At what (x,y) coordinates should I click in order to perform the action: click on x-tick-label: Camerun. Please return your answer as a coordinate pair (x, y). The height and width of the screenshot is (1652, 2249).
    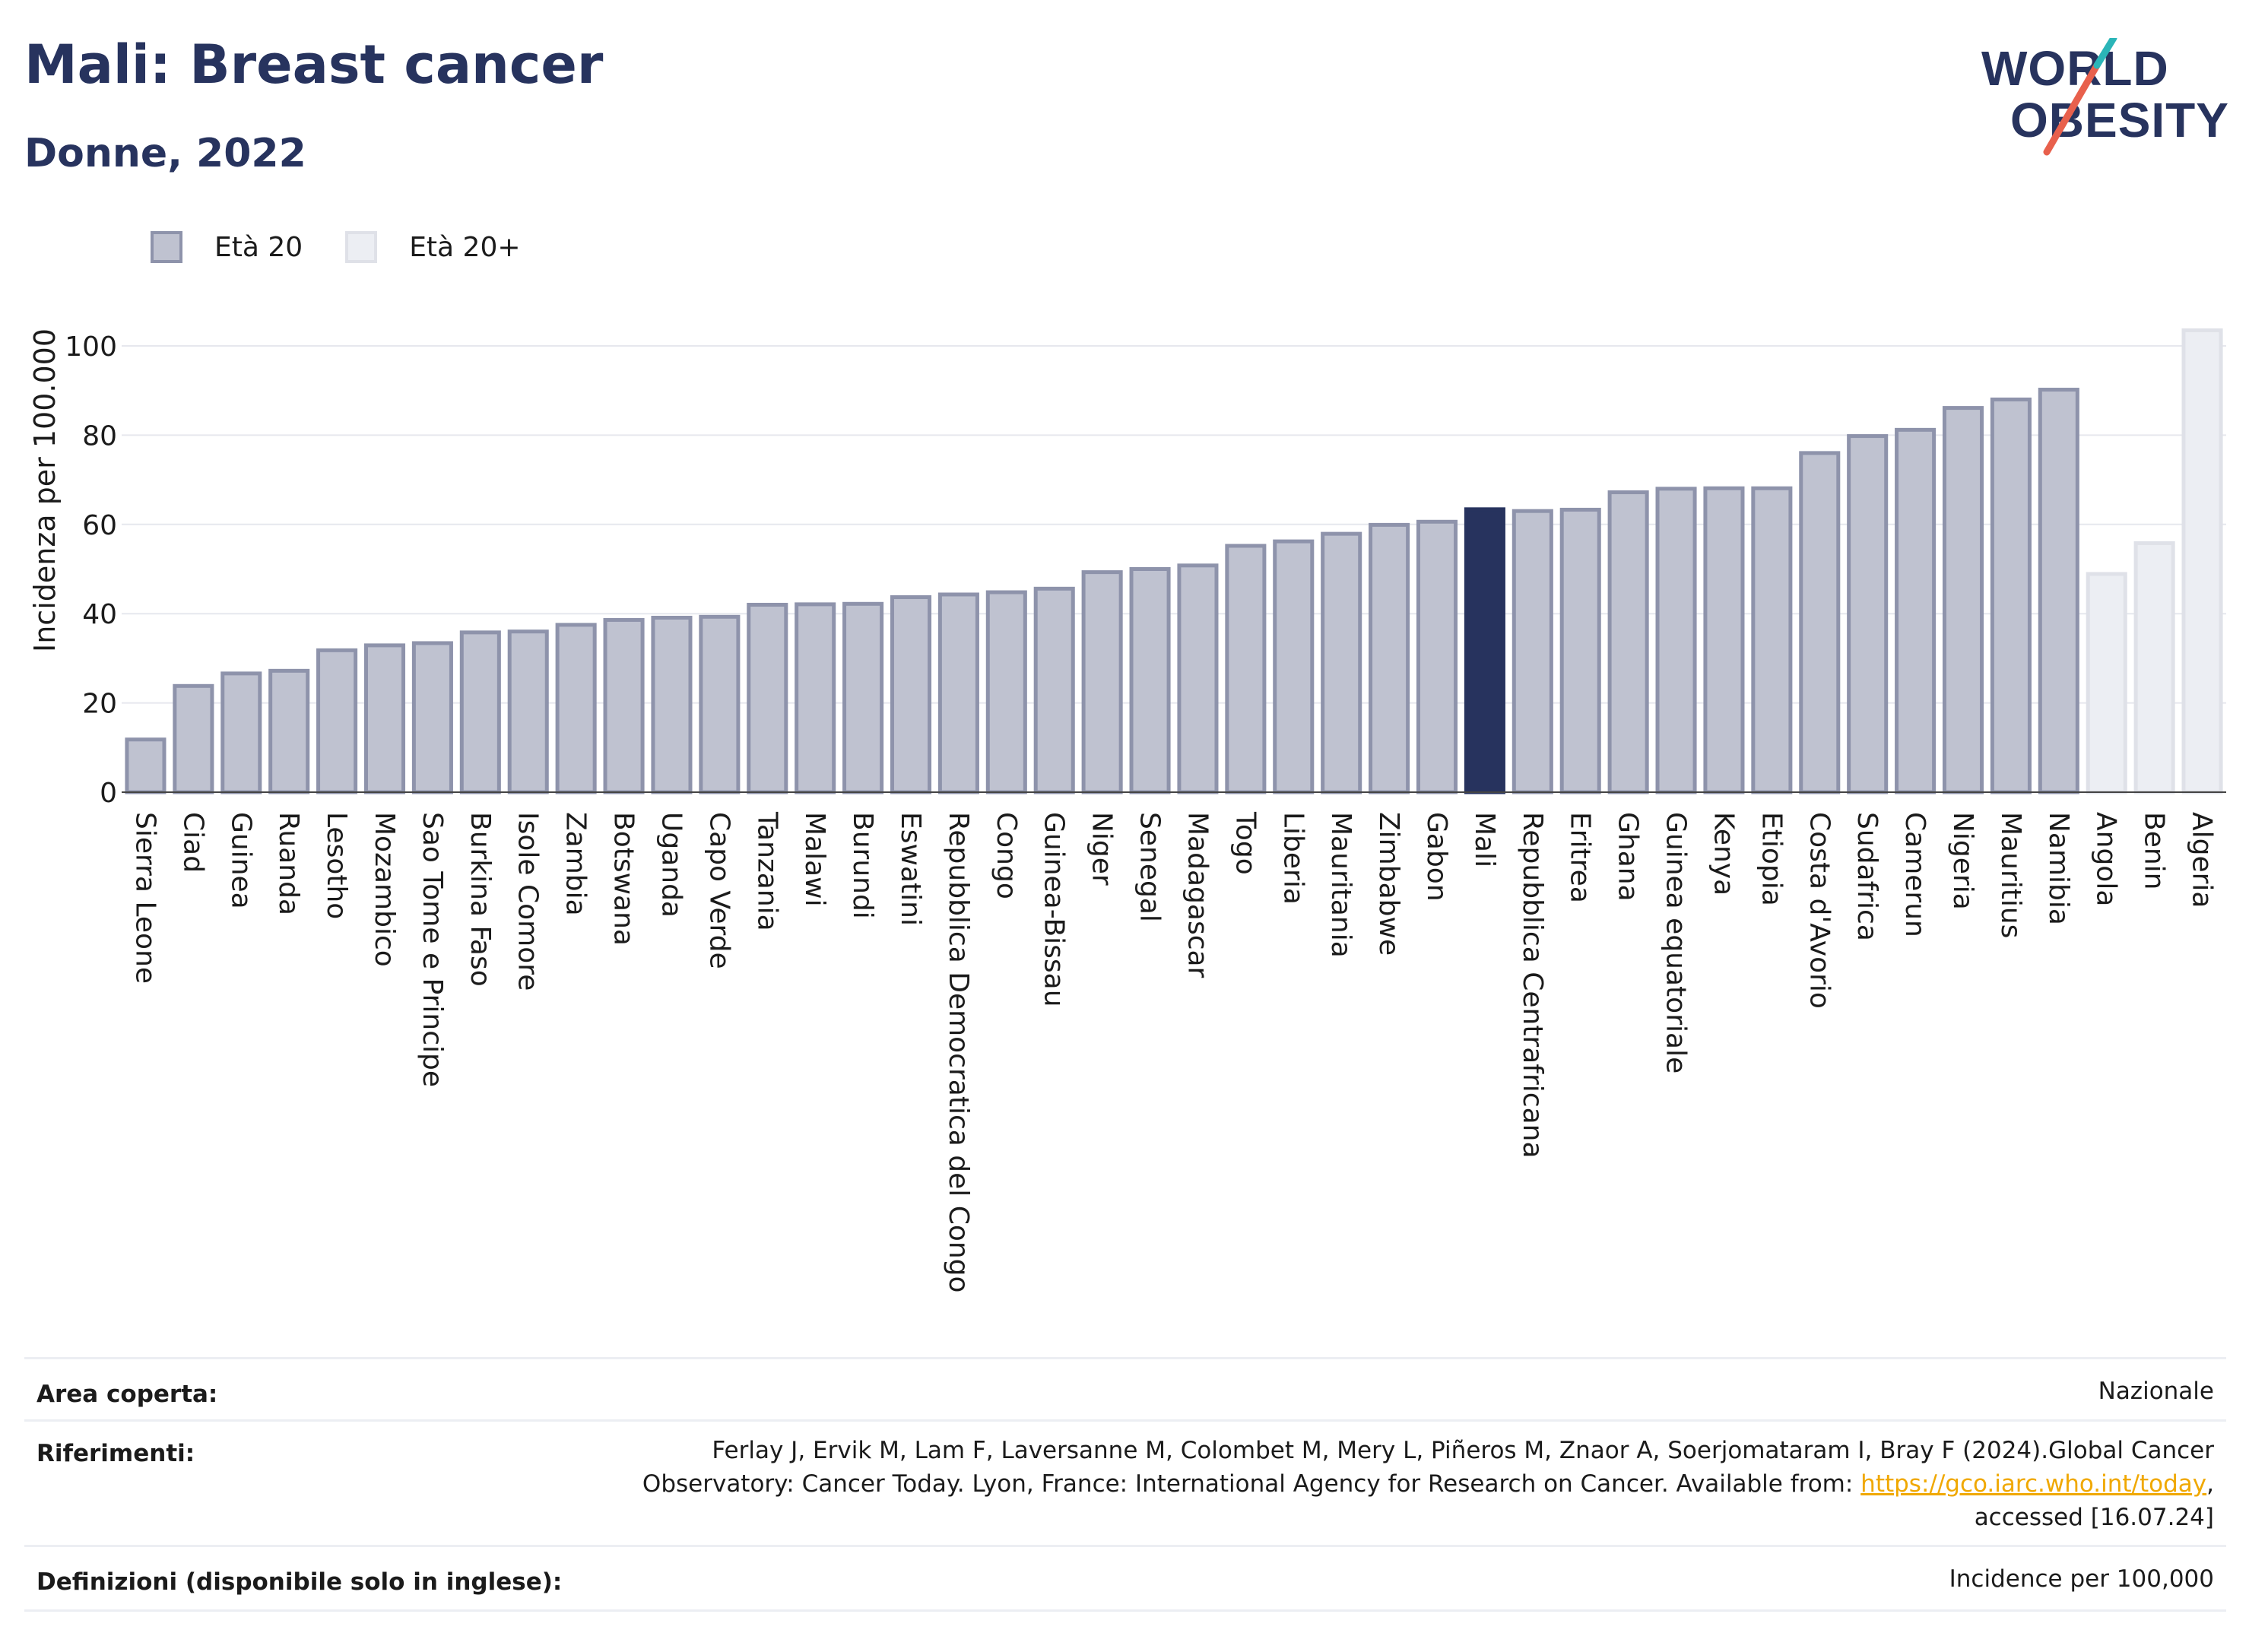
    Looking at the image, I should click on (1914, 874).